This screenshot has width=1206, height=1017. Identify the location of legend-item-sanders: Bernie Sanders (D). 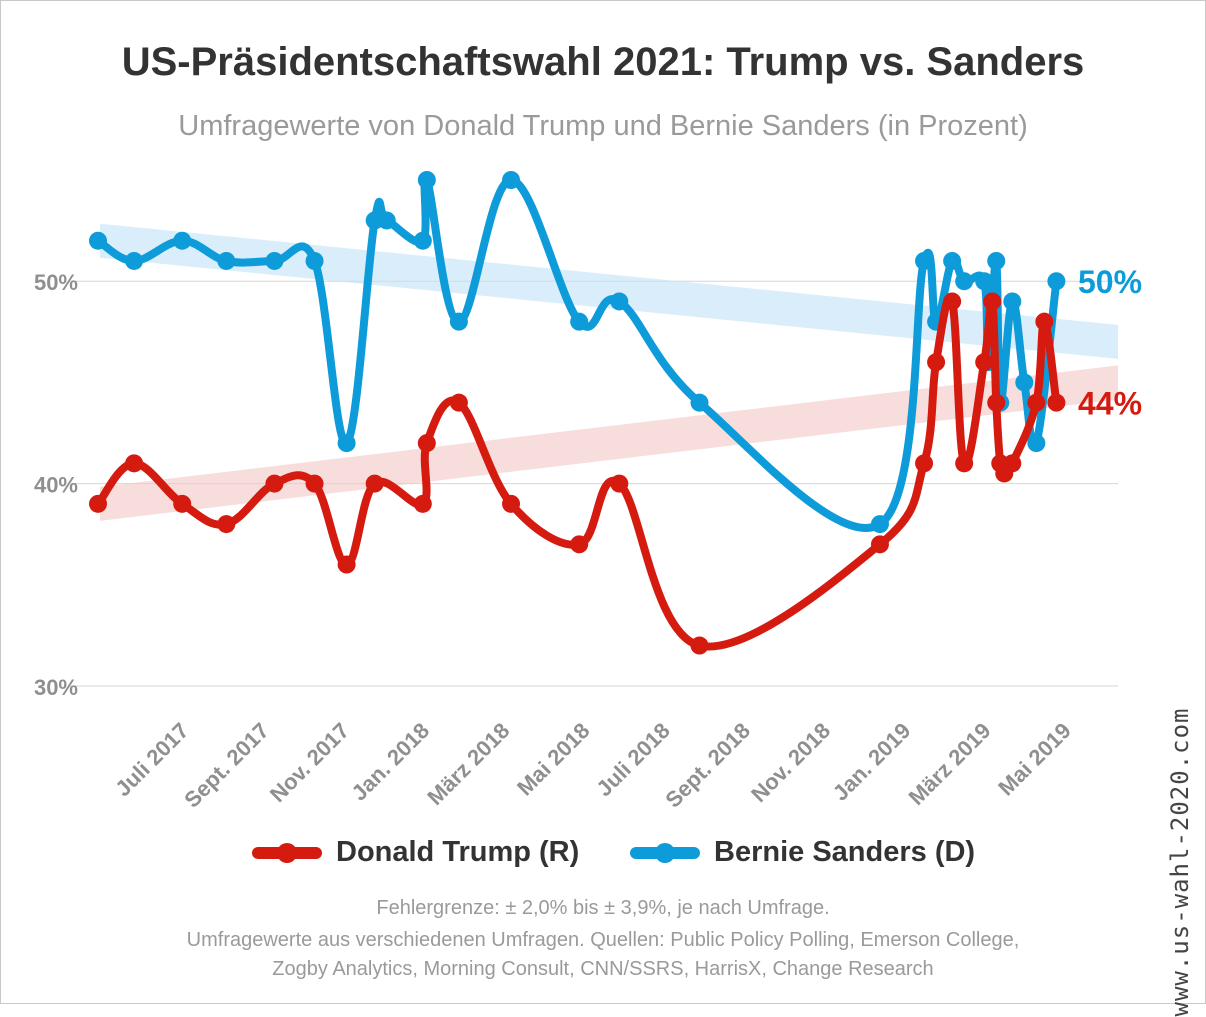
(802, 852).